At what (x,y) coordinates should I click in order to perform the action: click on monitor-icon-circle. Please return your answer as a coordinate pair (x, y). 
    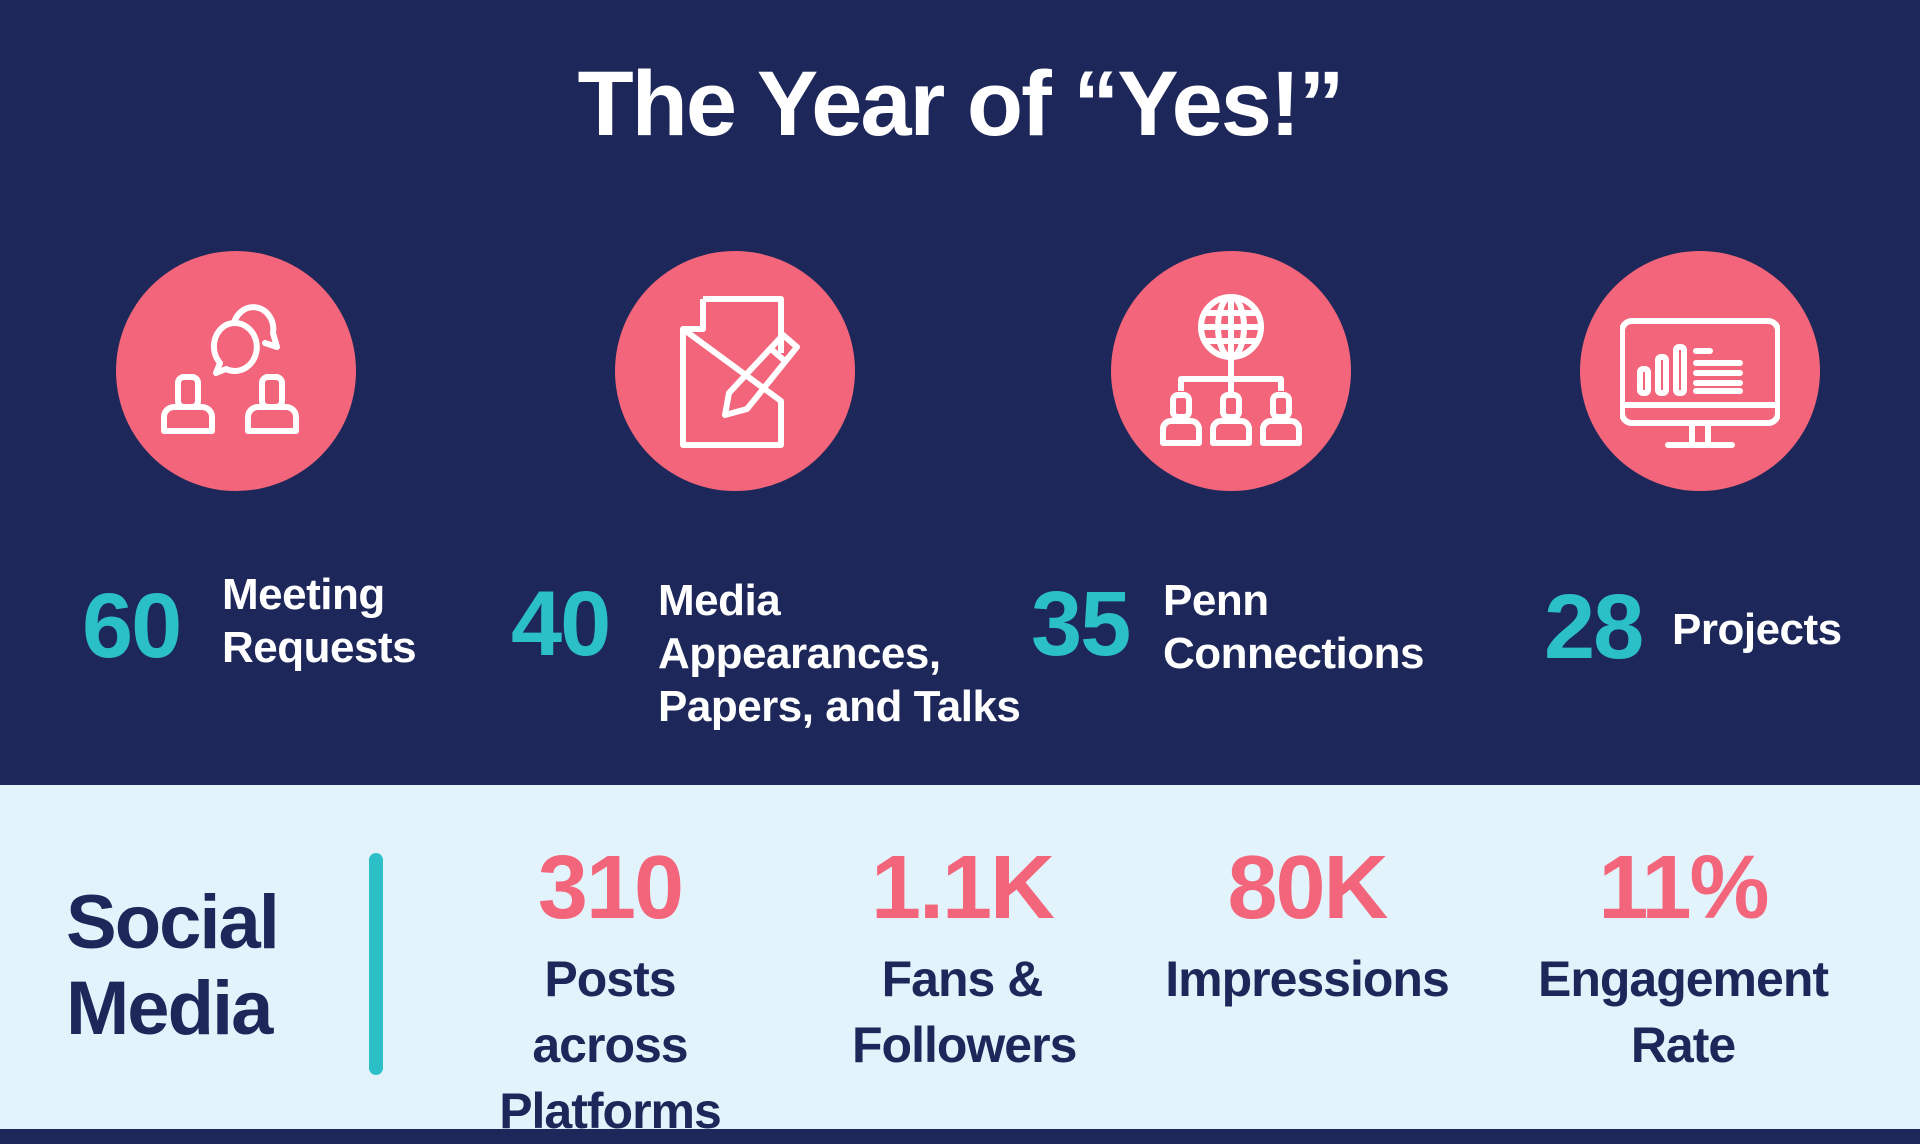
    Looking at the image, I should click on (1700, 371).